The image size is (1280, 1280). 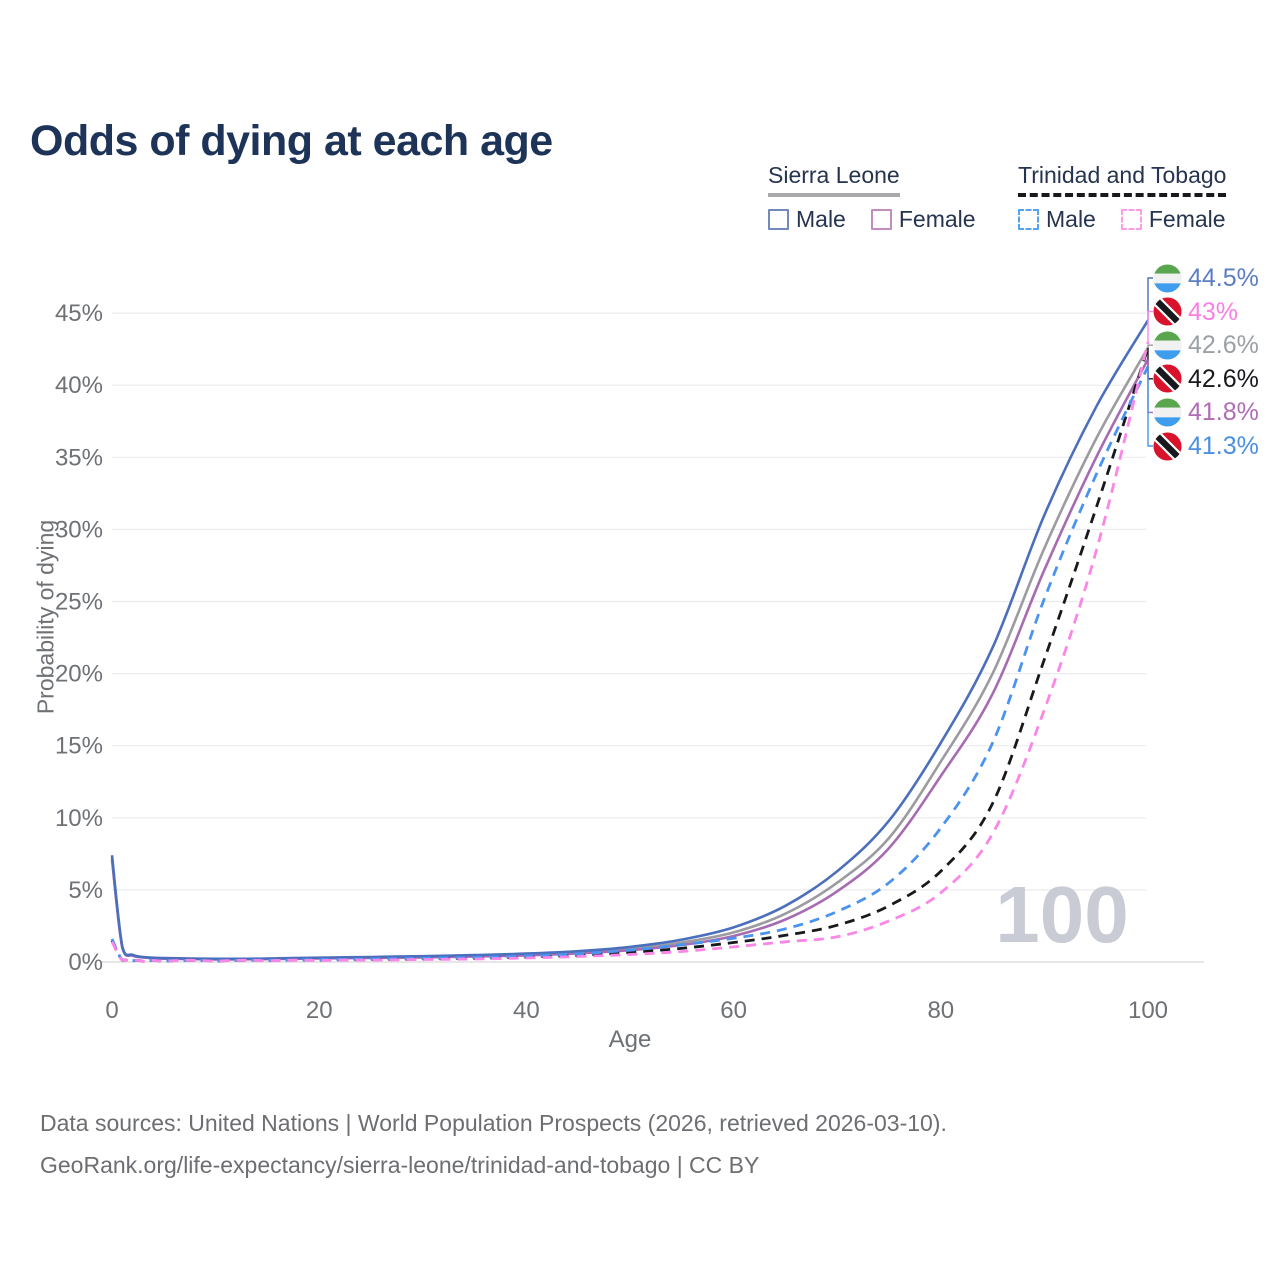 I want to click on legend-label-trinidad-female: Female, so click(x=1187, y=219).